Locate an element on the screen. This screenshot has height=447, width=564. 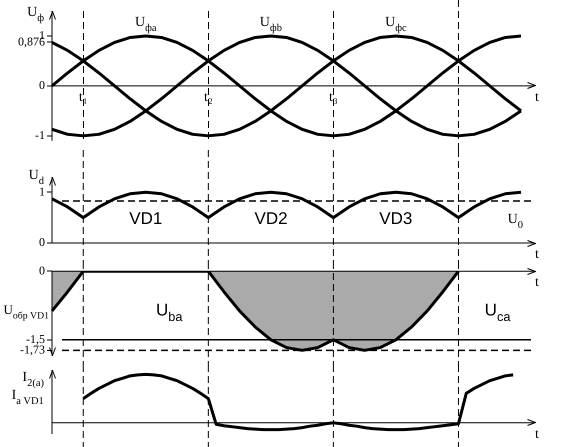
annotation: VD3 is located at coordinates (395, 218).